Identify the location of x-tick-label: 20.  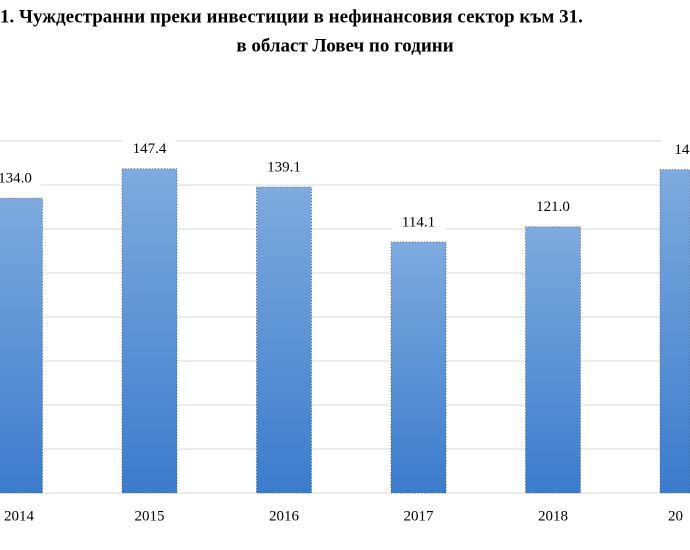
(675, 516).